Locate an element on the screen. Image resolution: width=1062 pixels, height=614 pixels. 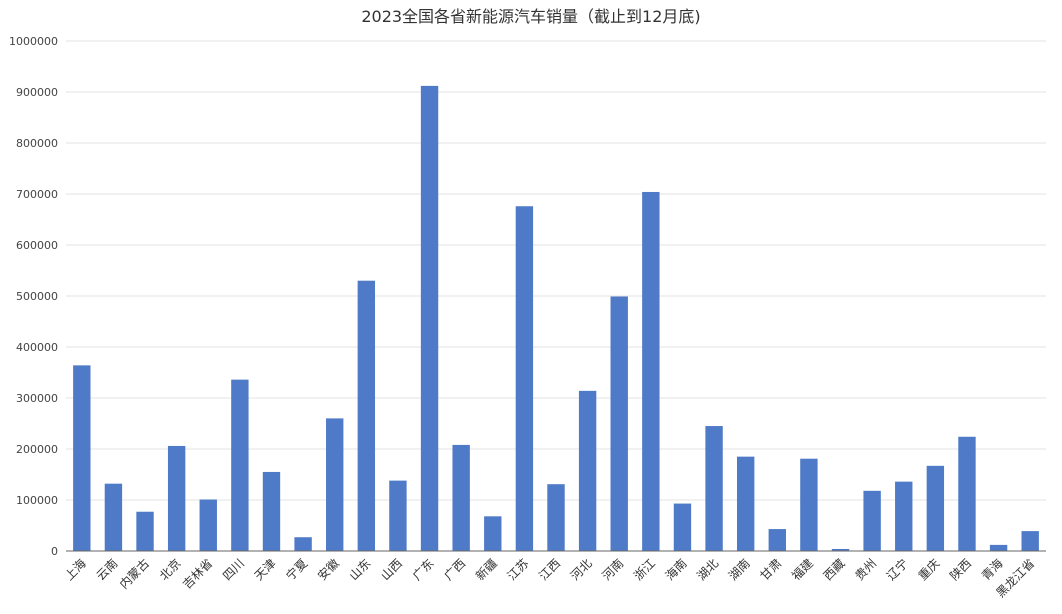
x-tick-label: 浙江 is located at coordinates (644, 569).